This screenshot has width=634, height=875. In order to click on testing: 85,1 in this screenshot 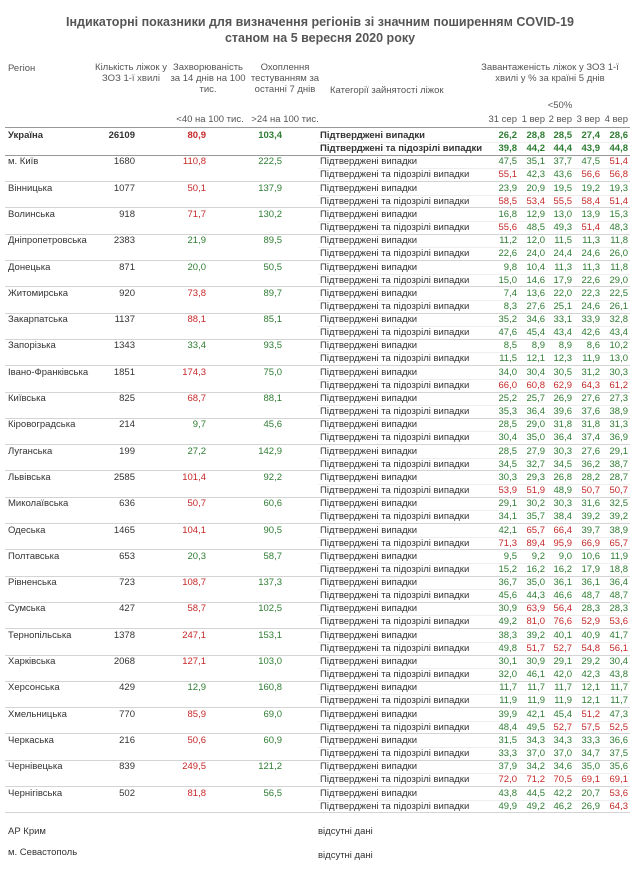, I will do `click(273, 320)`.